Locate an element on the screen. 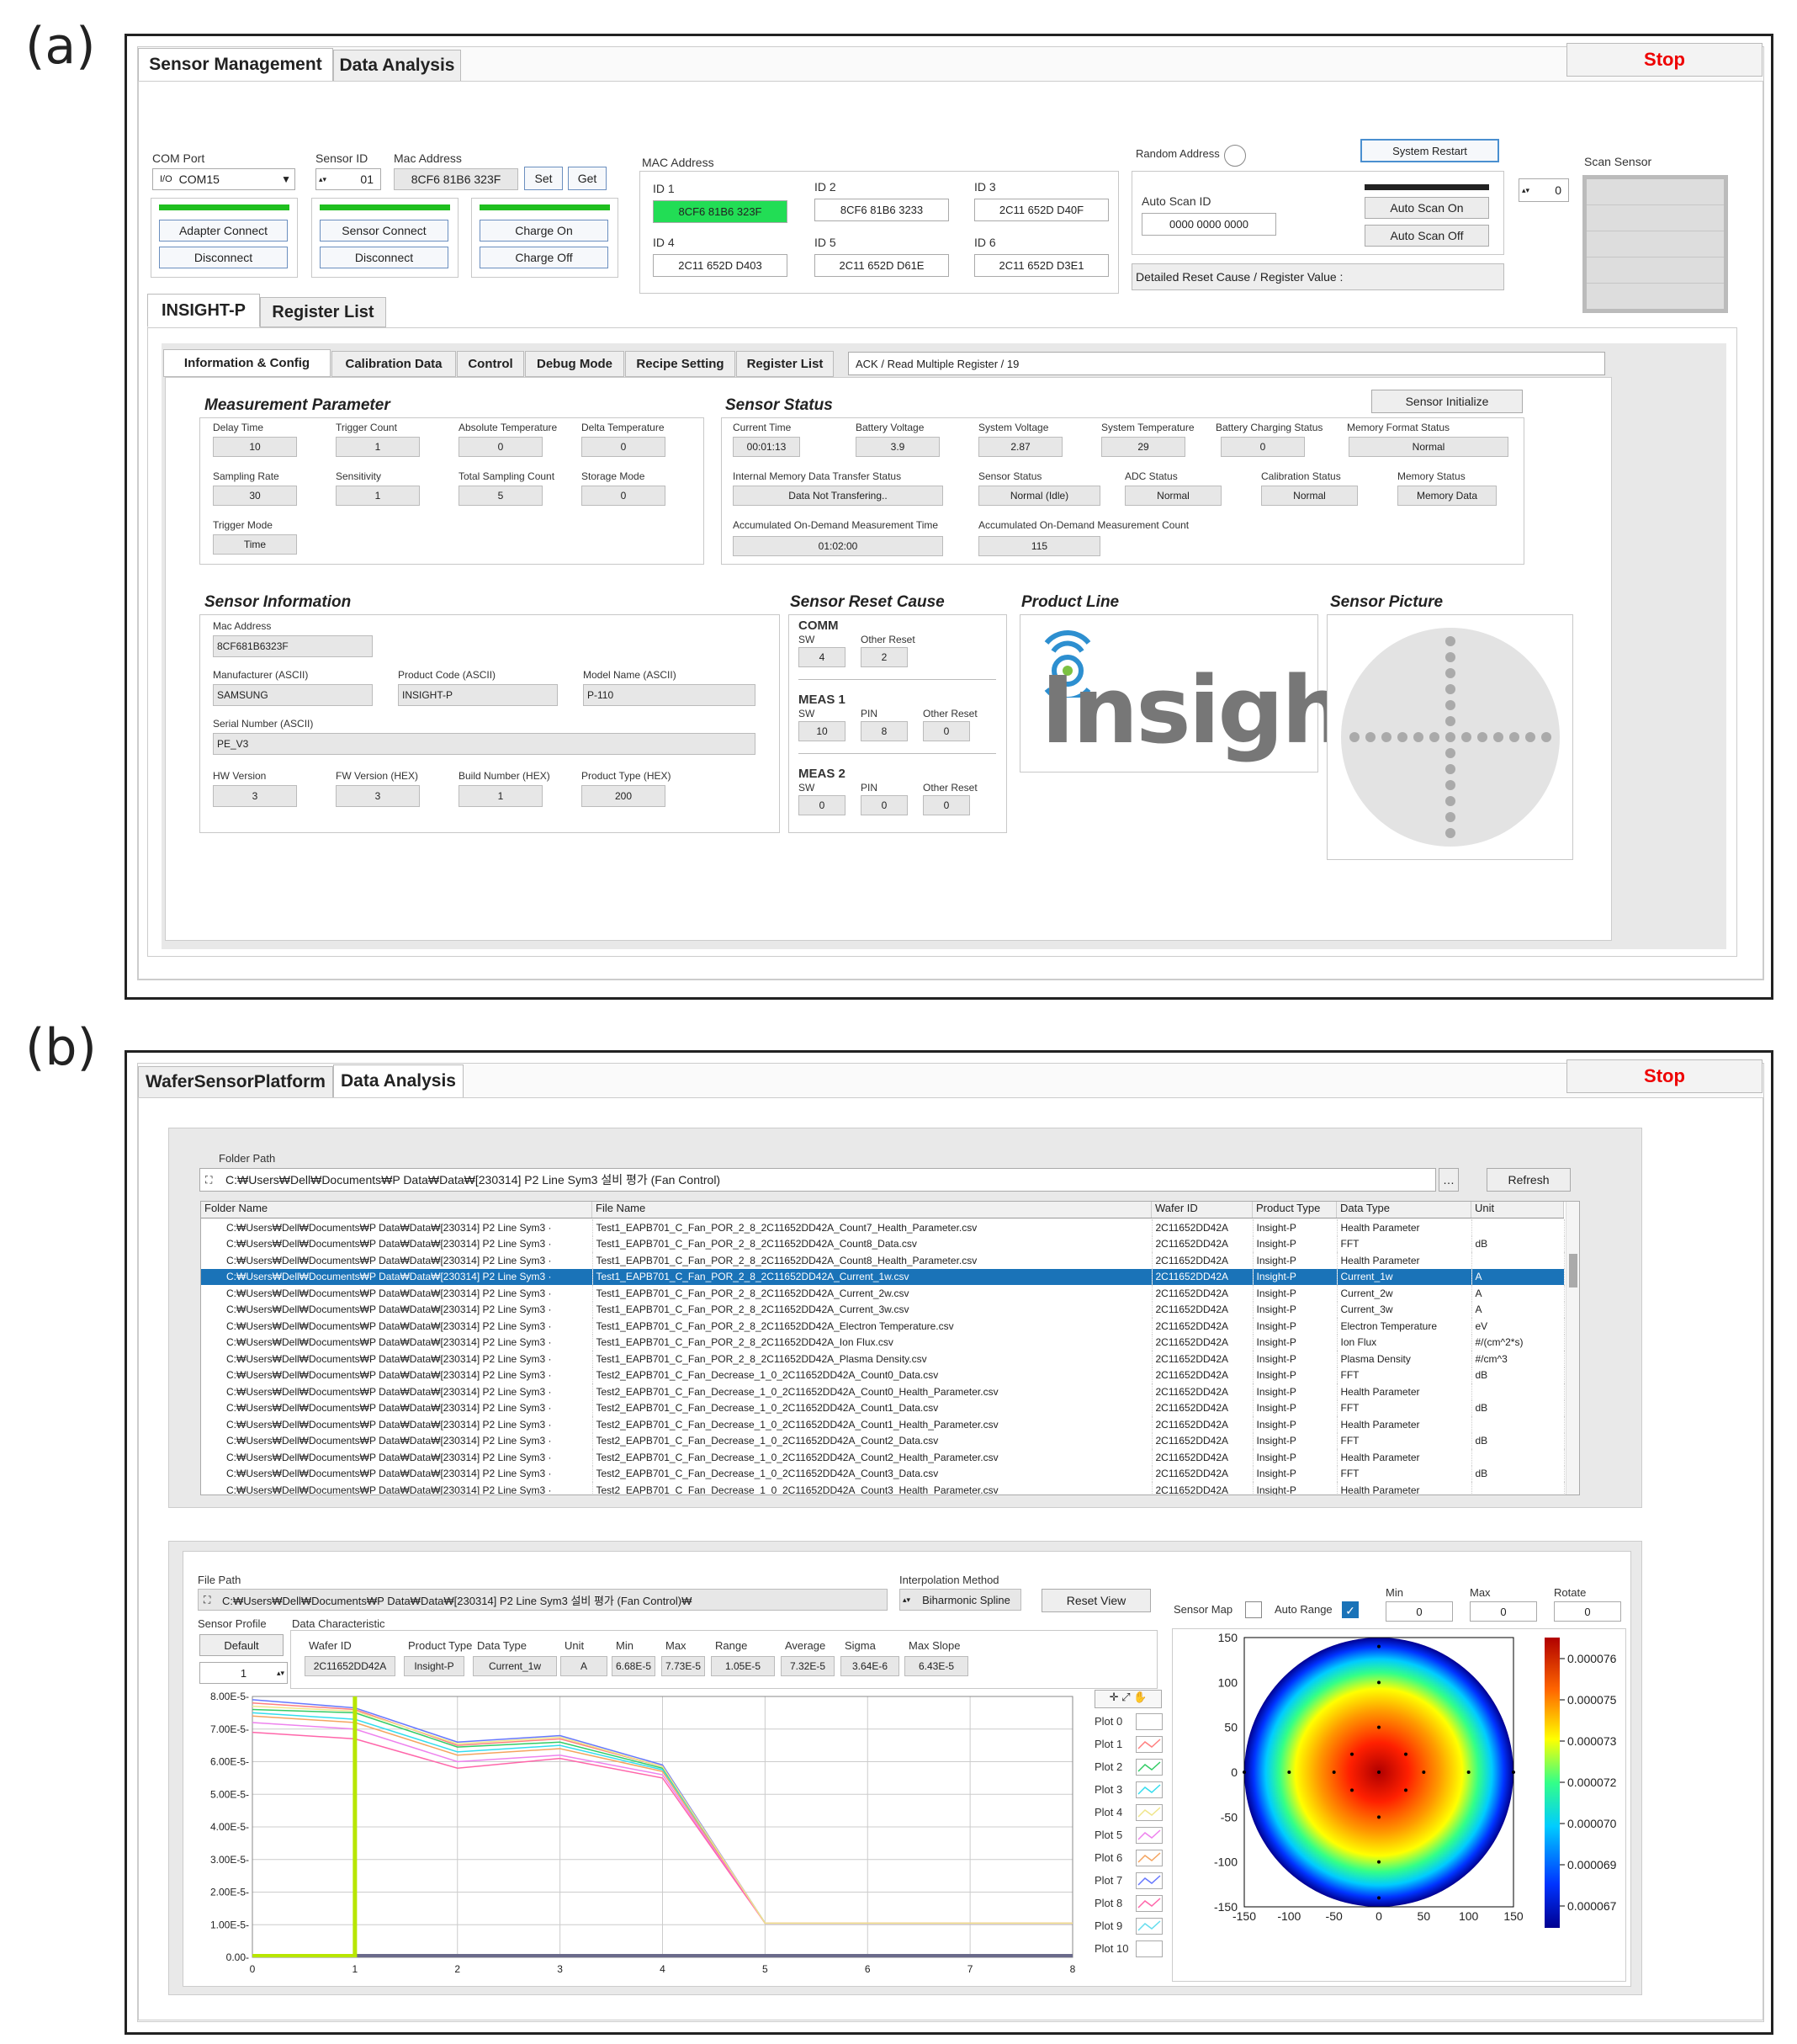 The width and height of the screenshot is (1797, 2044). col-wafer-id: Wafer ID is located at coordinates (1202, 1210).